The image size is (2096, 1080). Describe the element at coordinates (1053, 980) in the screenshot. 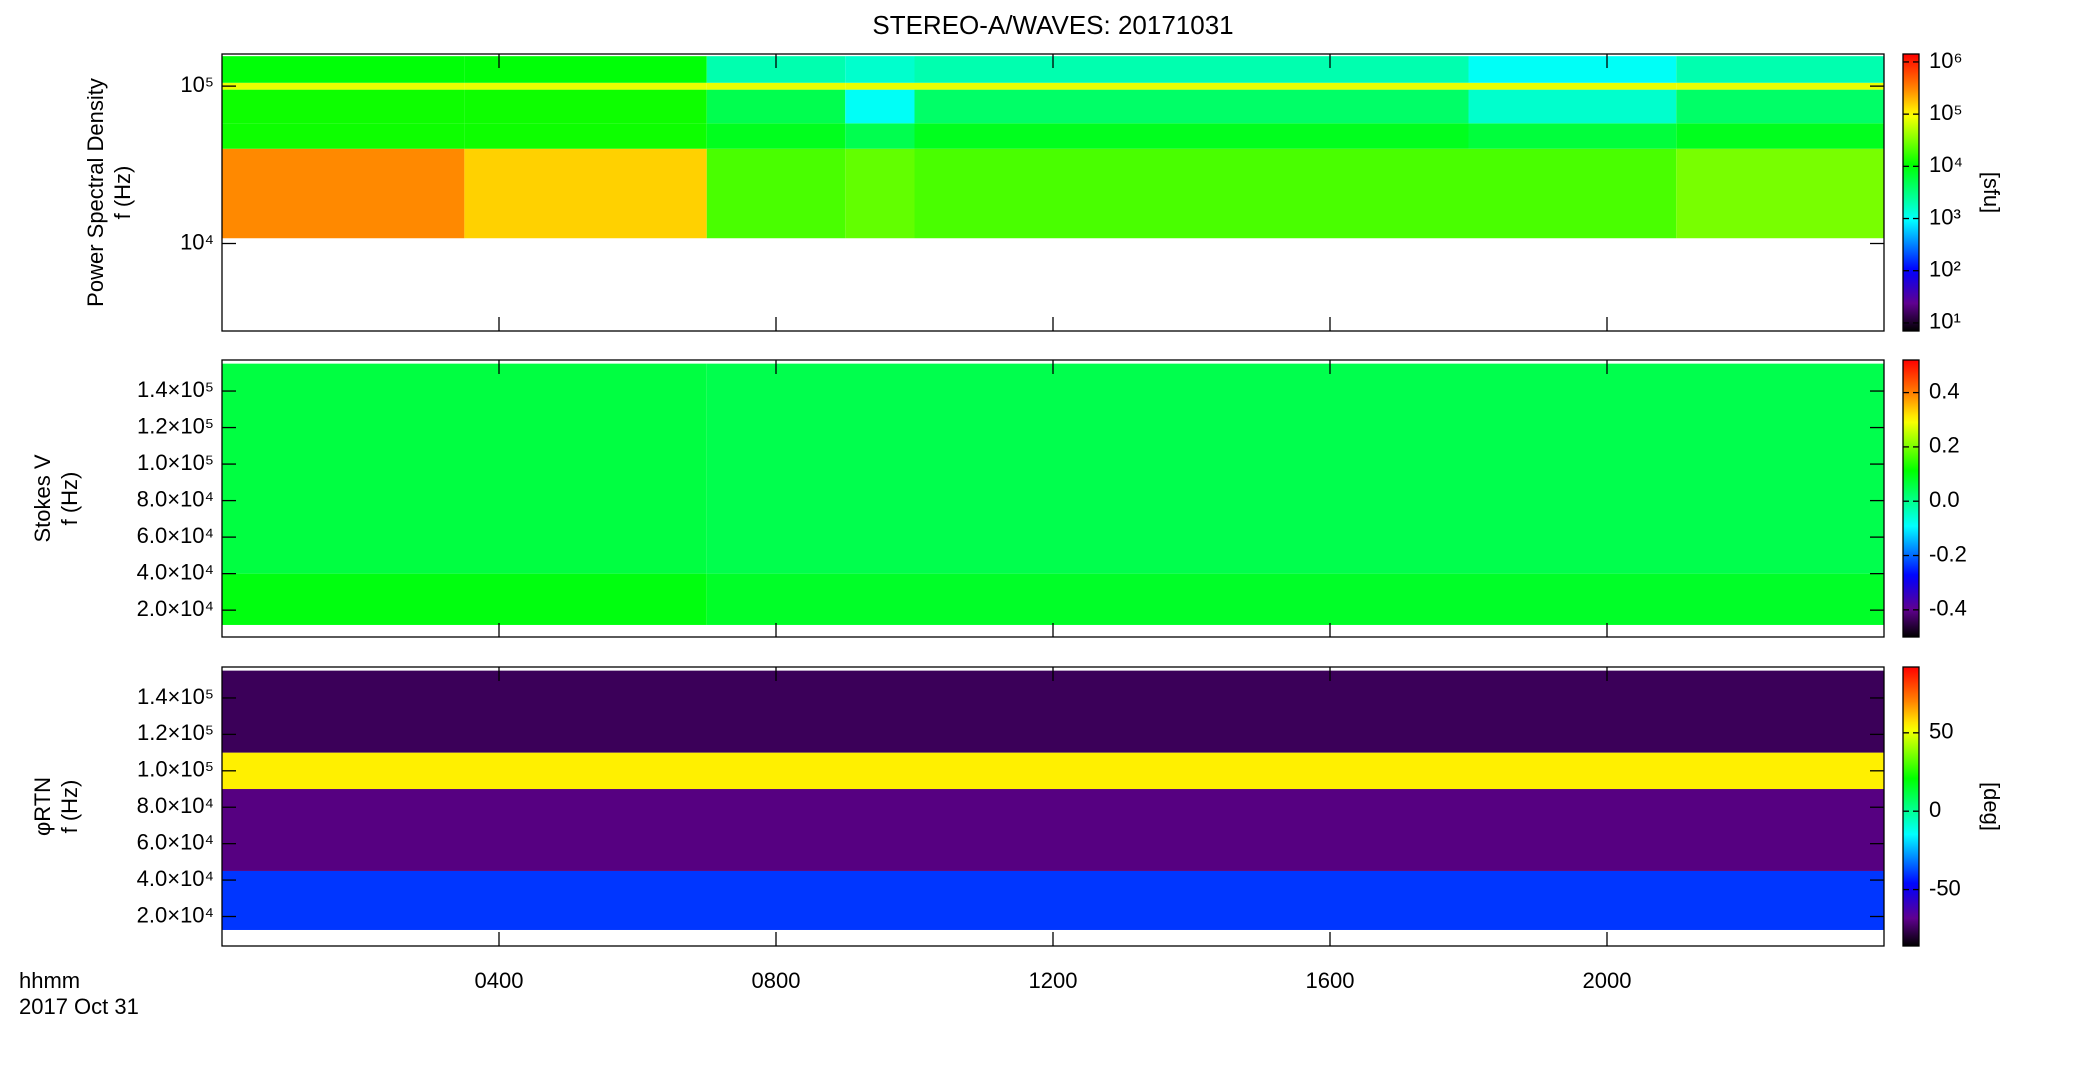

I see `x-tick-label: 1200` at that location.